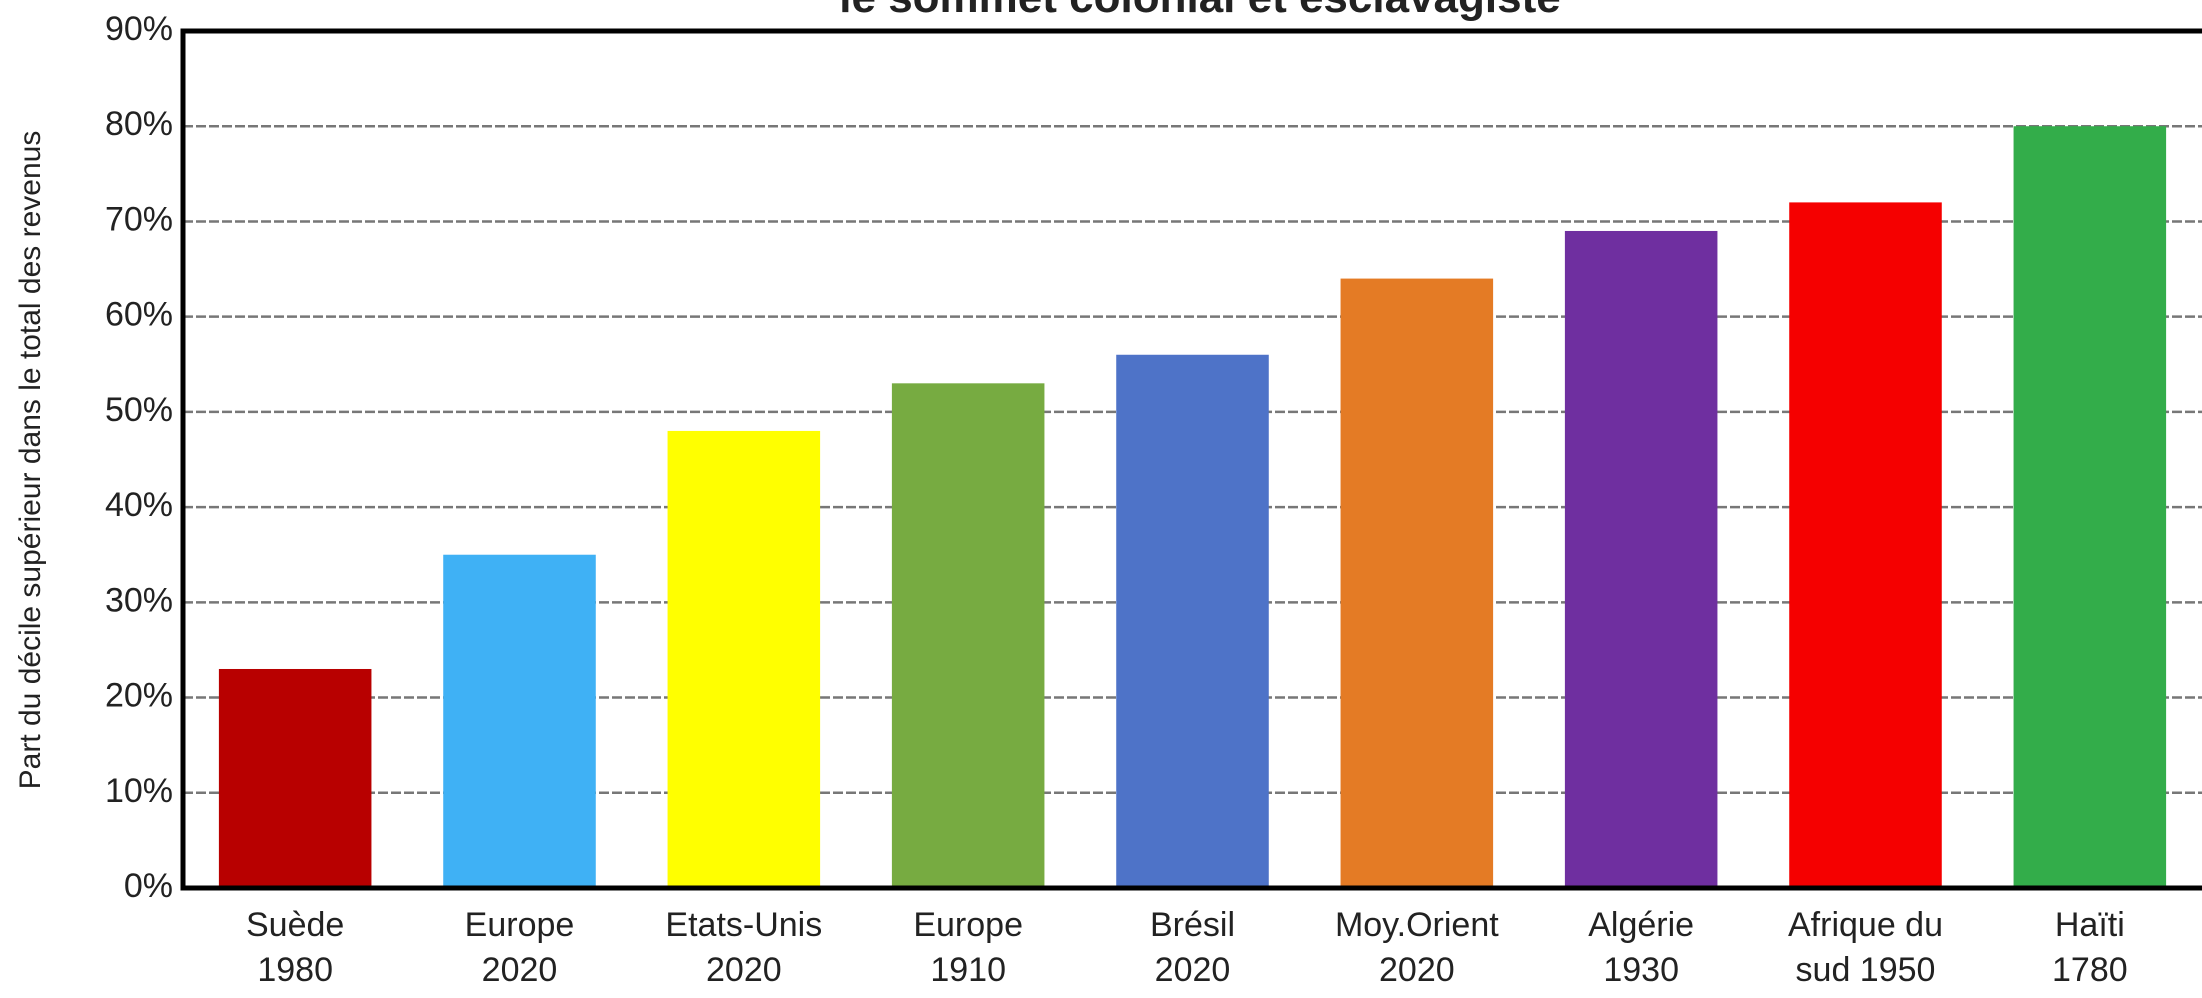  I want to click on y-tick-label: 60%, so click(139, 315).